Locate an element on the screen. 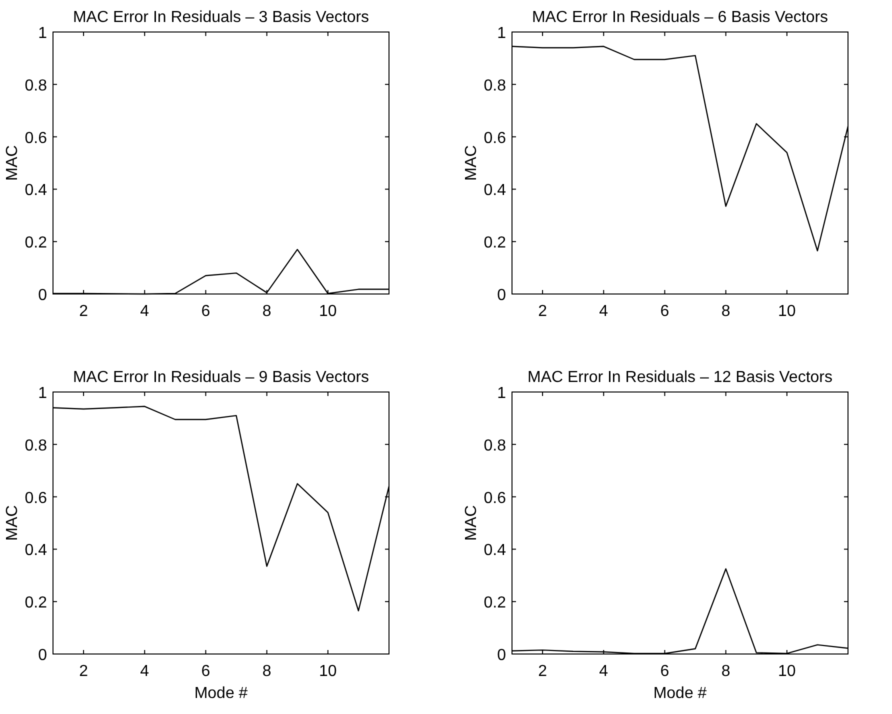 This screenshot has height=714, width=892. chart-title: MAC Error In Residuals – 6 Basis Vectors is located at coordinates (680, 17).